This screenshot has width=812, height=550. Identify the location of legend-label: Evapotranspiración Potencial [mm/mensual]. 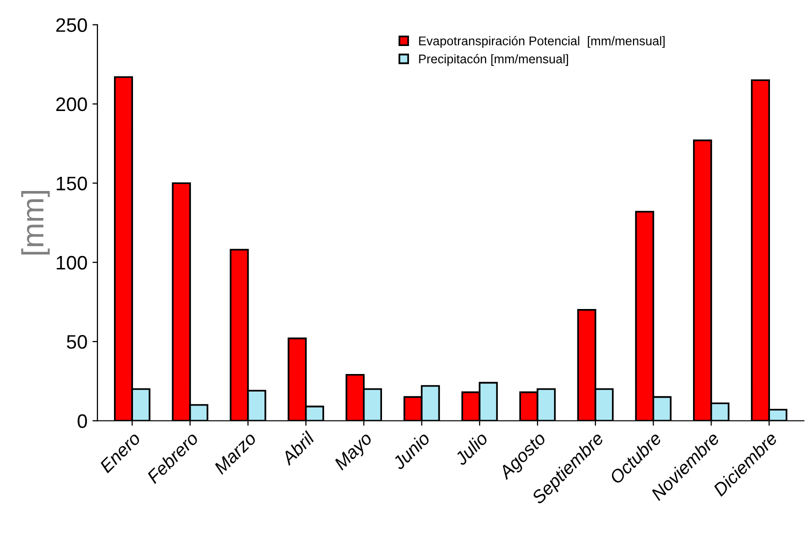
(542, 42).